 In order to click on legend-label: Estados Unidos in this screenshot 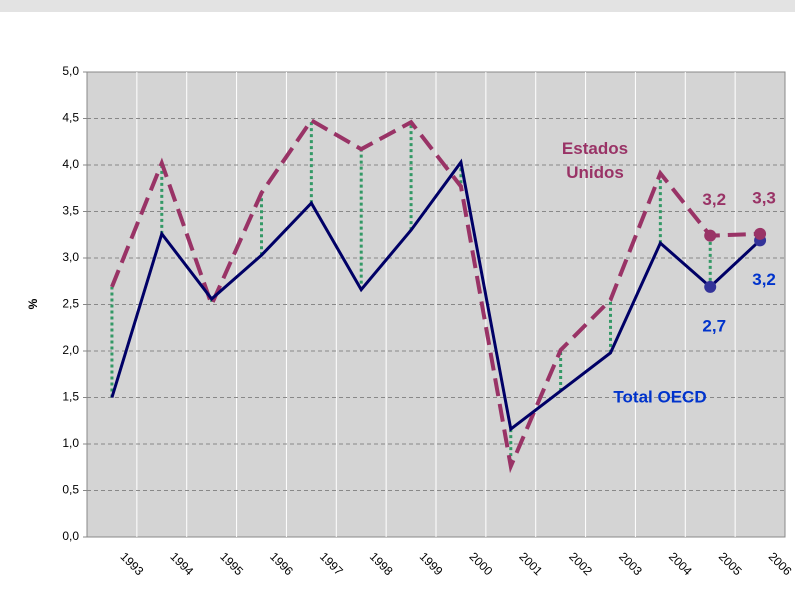, I will do `click(595, 160)`.